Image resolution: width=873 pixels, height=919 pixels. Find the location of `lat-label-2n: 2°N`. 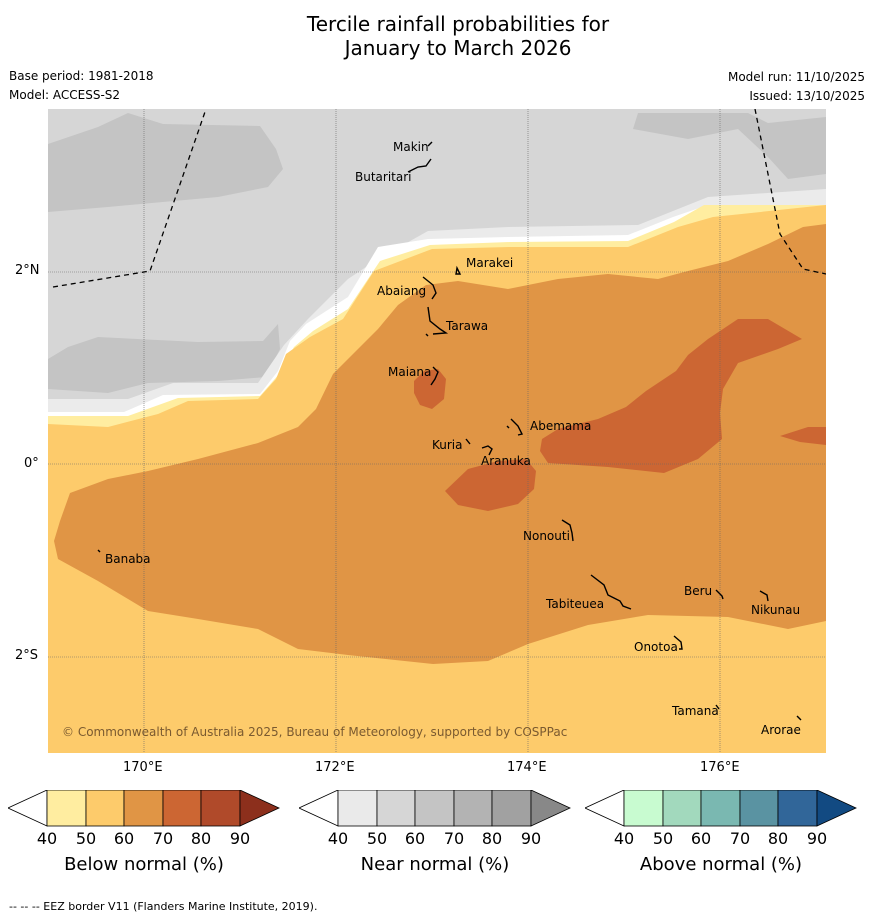

lat-label-2n: 2°N is located at coordinates (27, 270).